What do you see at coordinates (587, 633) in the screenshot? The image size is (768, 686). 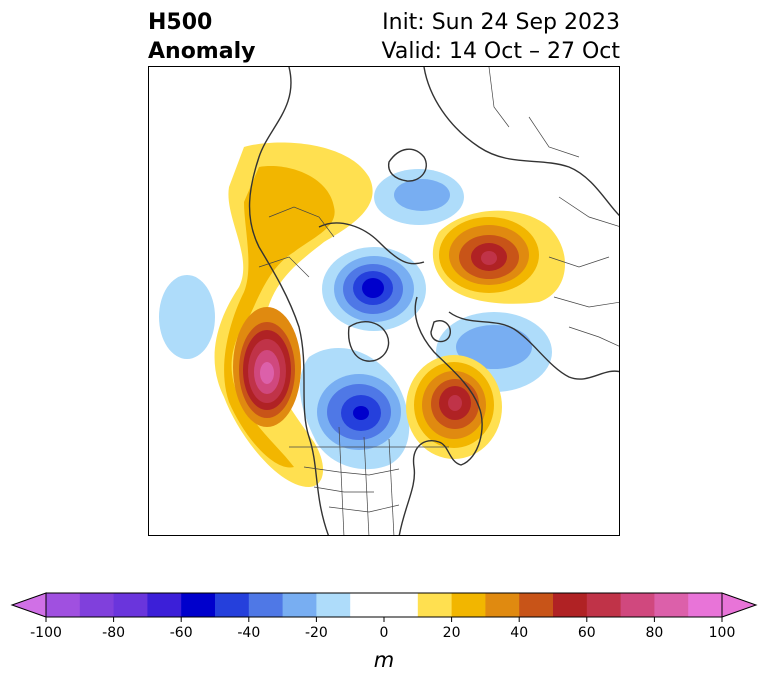 I see `colorbar-tick-label: 60` at bounding box center [587, 633].